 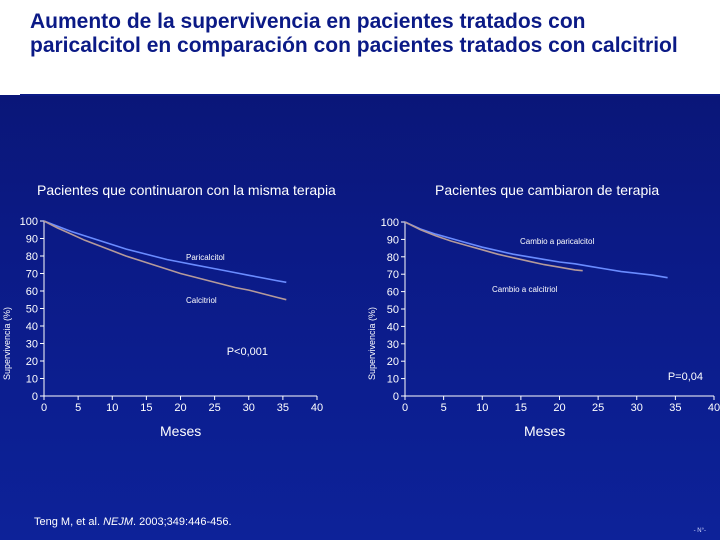 I want to click on citation: Teng M, et al. NEJM. 2003;349:446-456., so click(x=133, y=522).